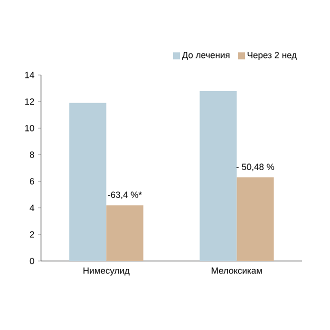 The height and width of the screenshot is (330, 330). Describe the element at coordinates (206, 56) in the screenshot. I see `legend-label: До лечения` at that location.